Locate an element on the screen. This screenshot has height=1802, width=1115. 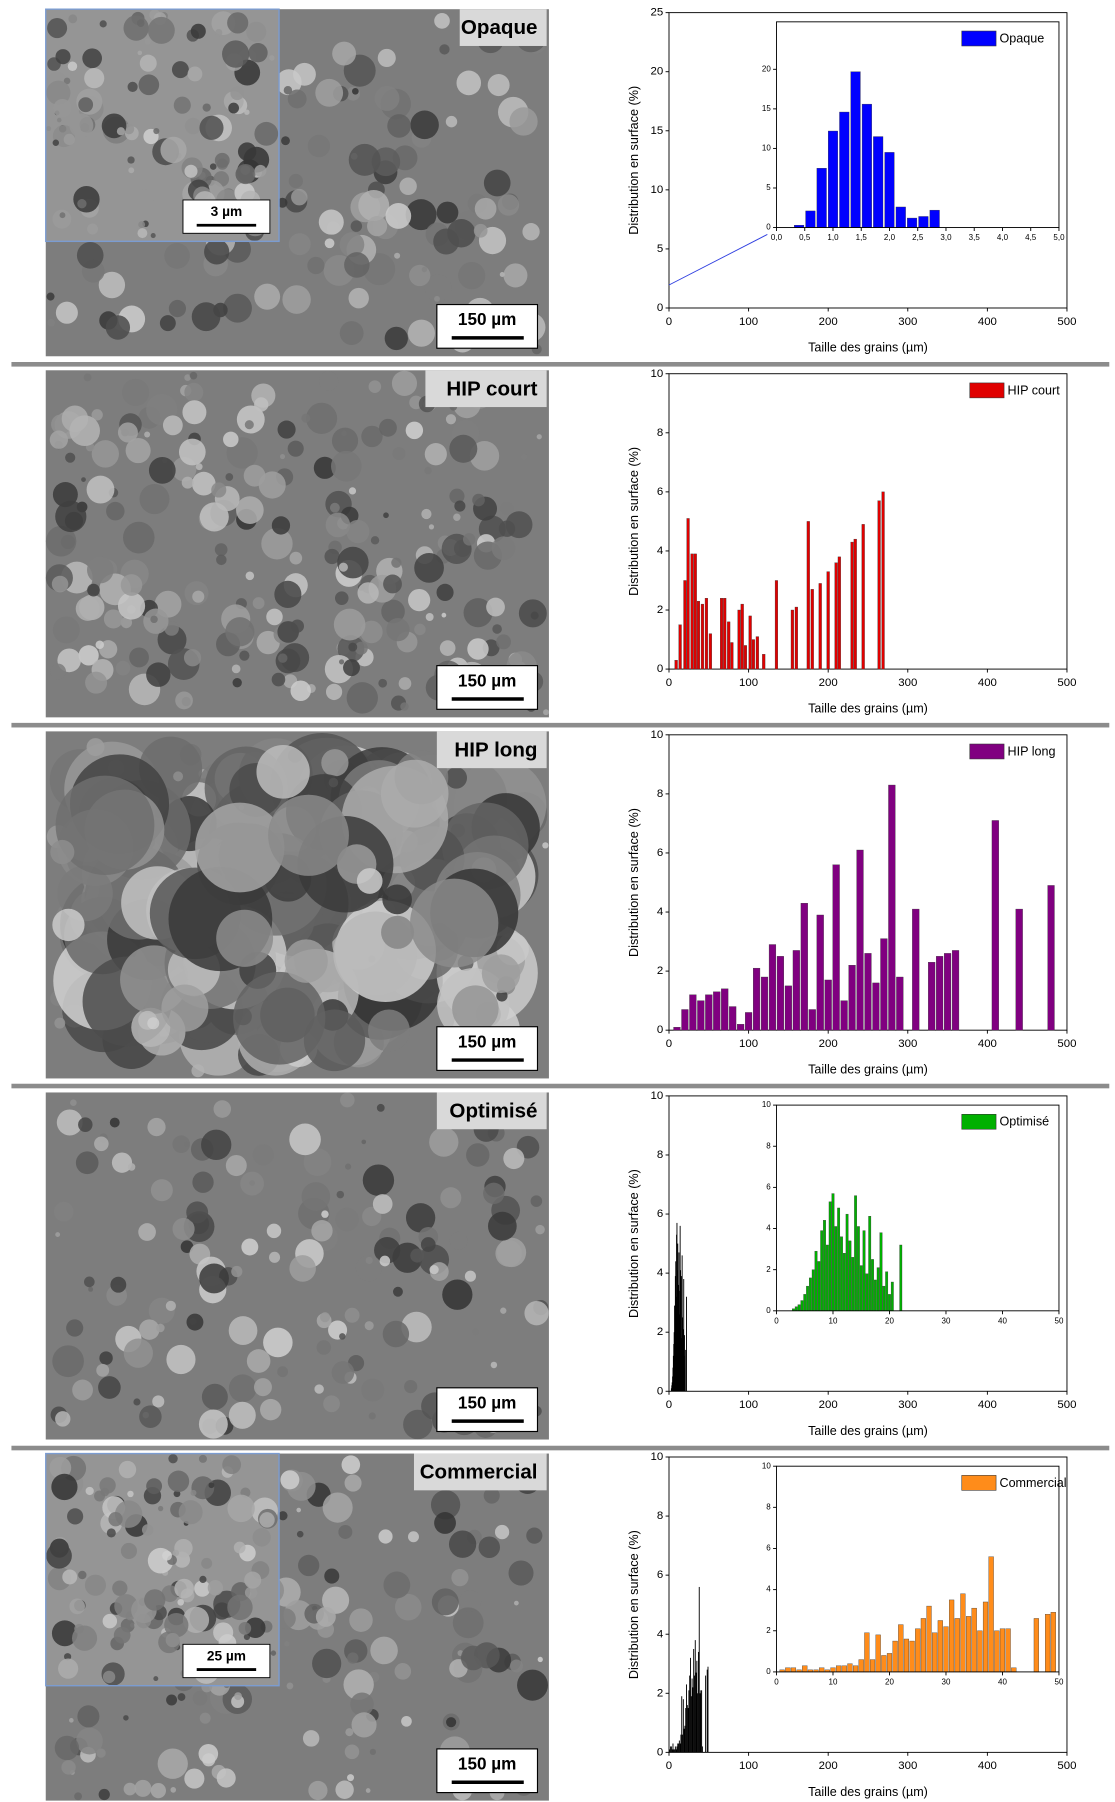
y-tick-label: 0 is located at coordinates (660, 1391).